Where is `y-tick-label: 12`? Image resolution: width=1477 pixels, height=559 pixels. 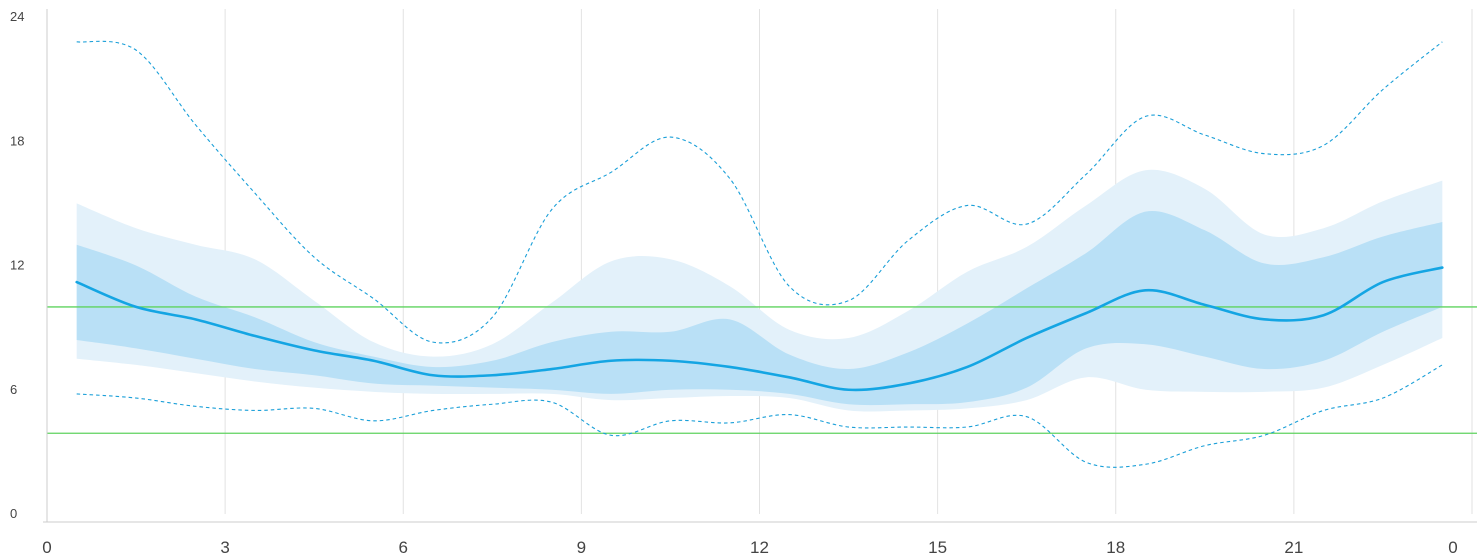
y-tick-label: 12 is located at coordinates (17, 265).